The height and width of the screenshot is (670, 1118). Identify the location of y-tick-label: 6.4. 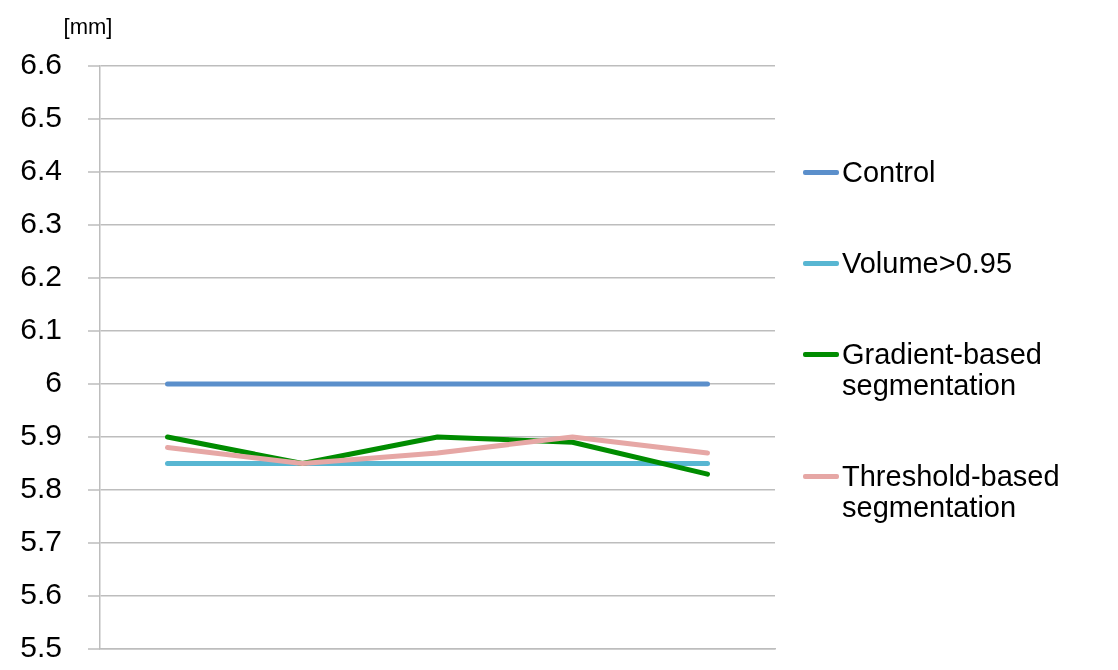
(41, 170).